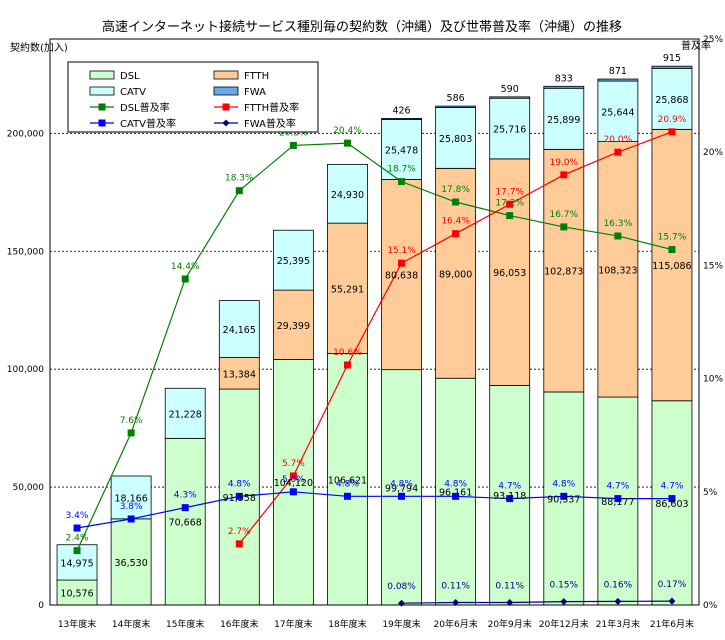 This screenshot has width=725, height=640. What do you see at coordinates (130, 76) in the screenshot?
I see `legend-label-DSL: DSL` at bounding box center [130, 76].